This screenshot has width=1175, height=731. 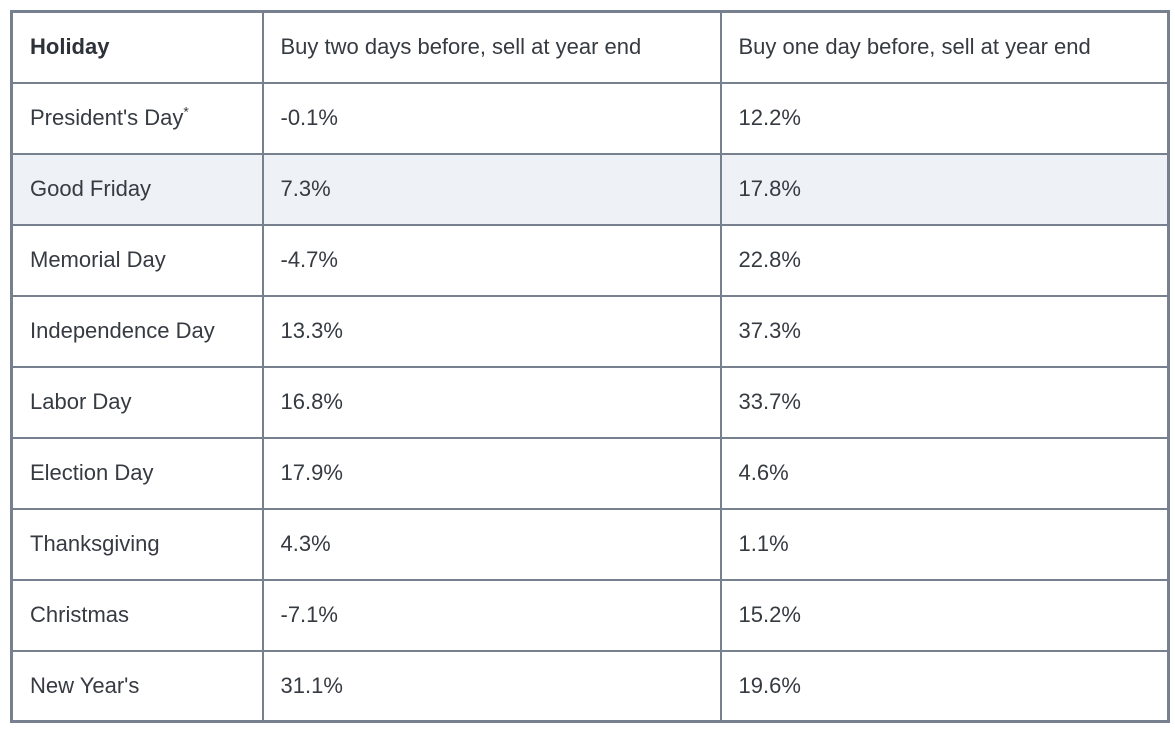 I want to click on holiday-cell: Memorial Day, so click(x=137, y=260).